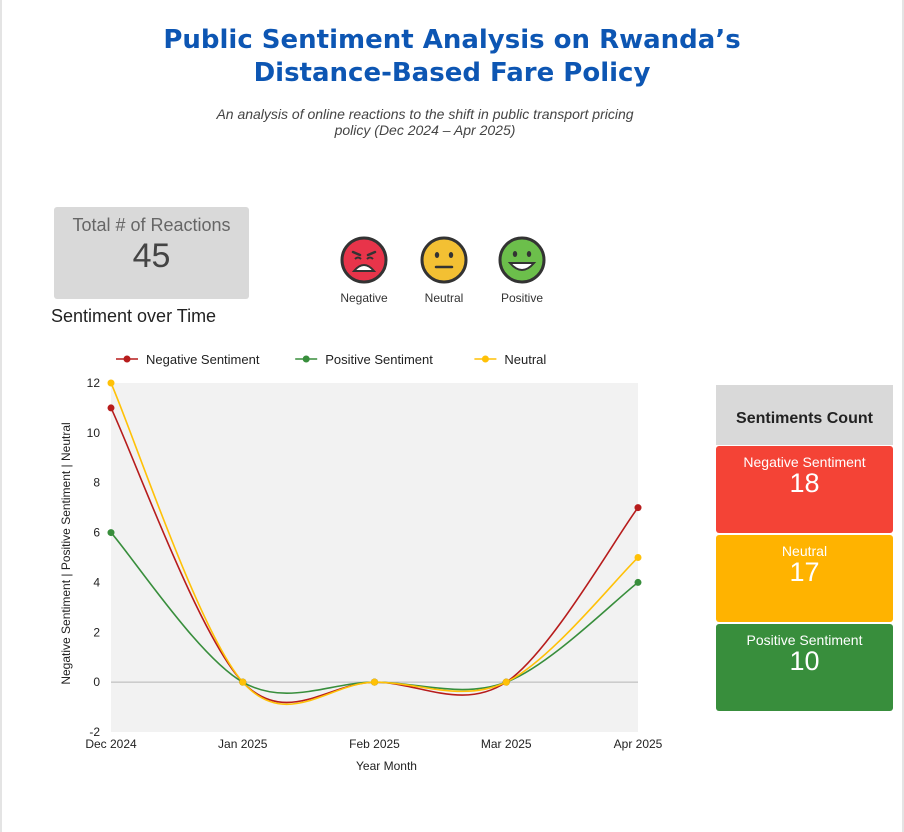  Describe the element at coordinates (96, 533) in the screenshot. I see `y-tick-label: 6` at that location.